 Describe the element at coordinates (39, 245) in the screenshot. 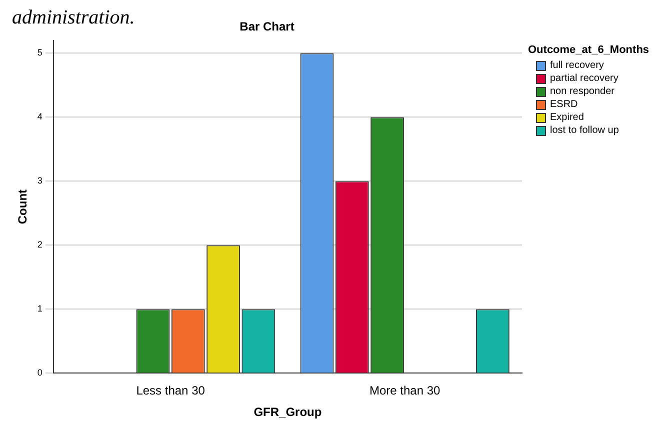

I see `y-tick-label: 2` at that location.